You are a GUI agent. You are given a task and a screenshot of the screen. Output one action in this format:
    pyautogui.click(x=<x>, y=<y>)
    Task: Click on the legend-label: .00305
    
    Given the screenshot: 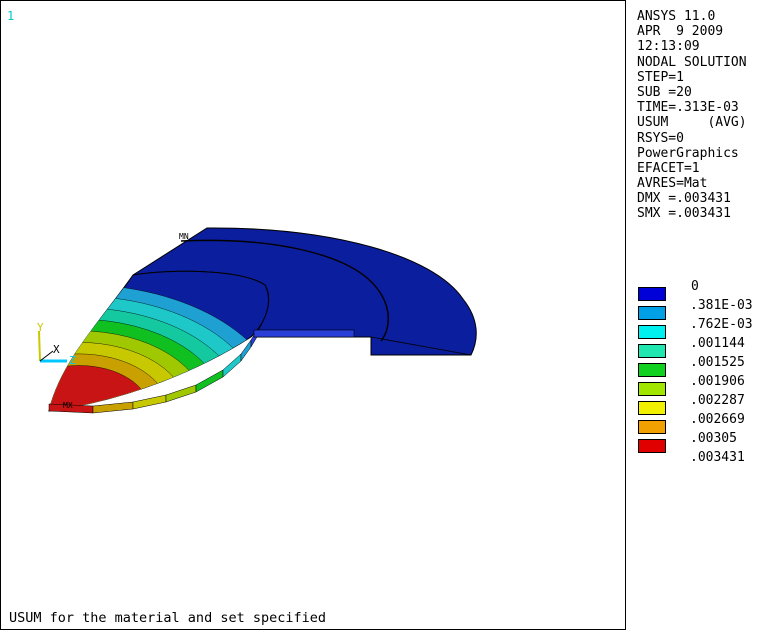 What is the action you would take?
    pyautogui.click(x=713, y=438)
    